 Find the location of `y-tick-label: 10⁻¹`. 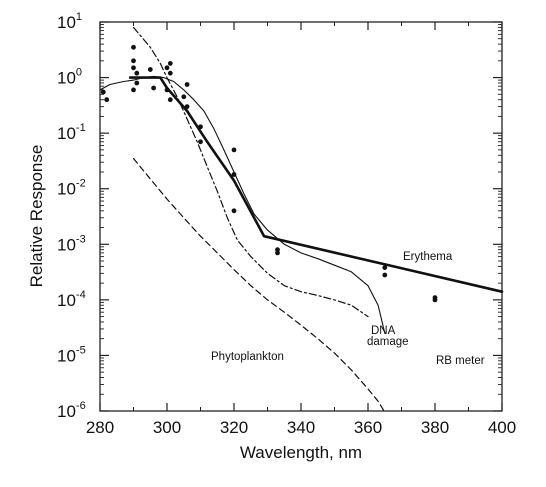

y-tick-label: 10⁻¹ is located at coordinates (71, 132).